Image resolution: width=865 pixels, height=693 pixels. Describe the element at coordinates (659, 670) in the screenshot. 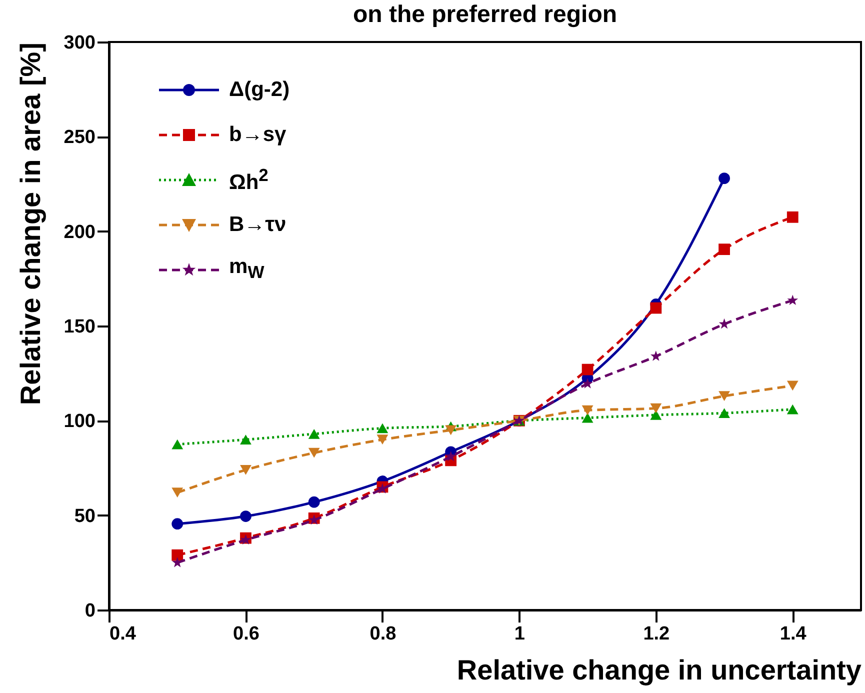

I see `x-axis-title: Relative change in uncertainty` at that location.